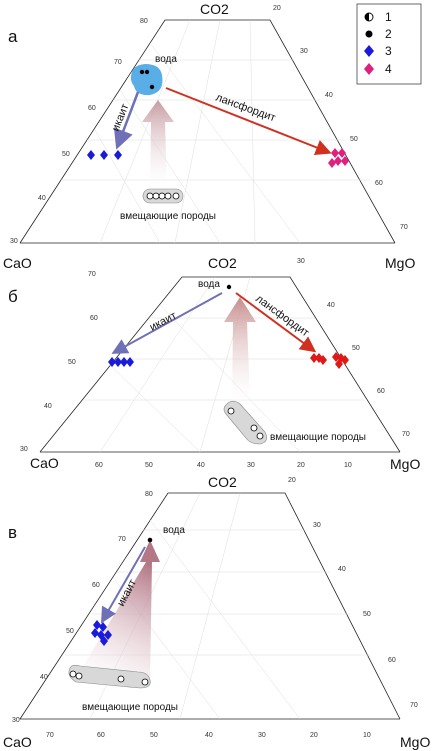  What do you see at coordinates (378, 17) in the screenshot?
I see `legend-item-1: 1` at bounding box center [378, 17].